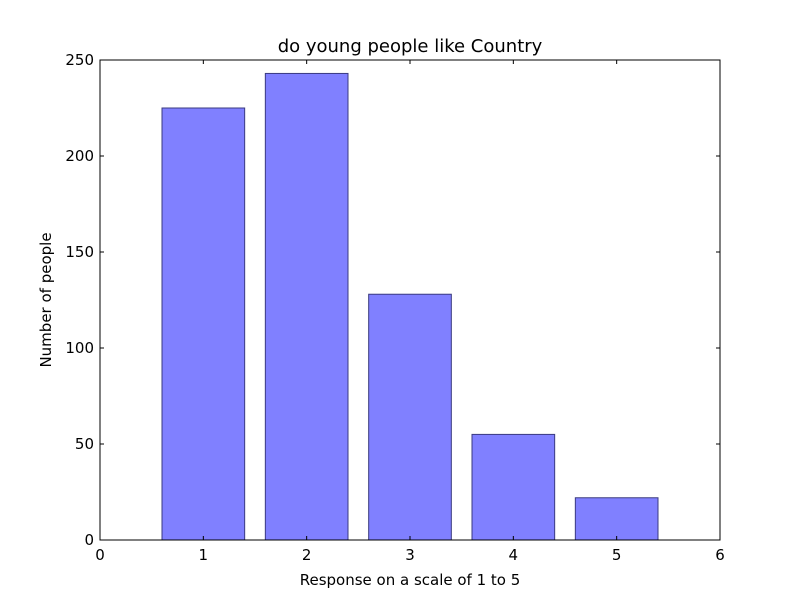  What do you see at coordinates (410, 555) in the screenshot?
I see `x-tick-label: 3` at bounding box center [410, 555].